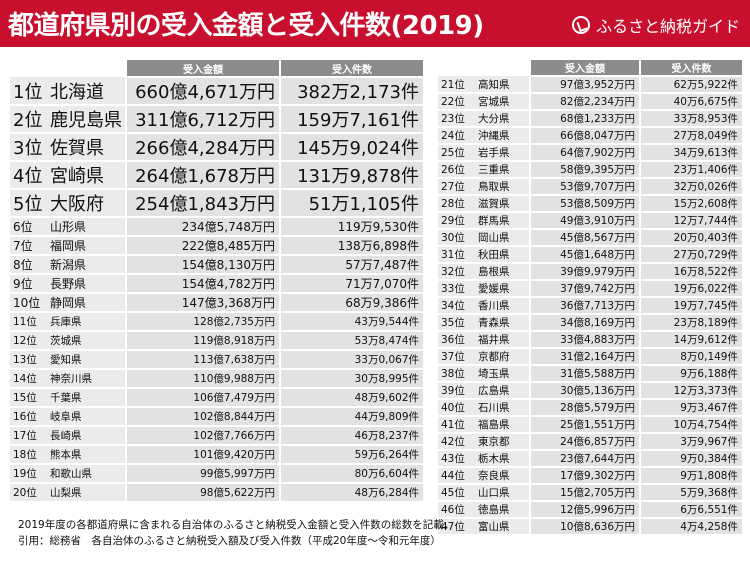 The width and height of the screenshot is (750, 563). What do you see at coordinates (504, 272) in the screenshot?
I see `prefecture-cell: 島根県` at bounding box center [504, 272].